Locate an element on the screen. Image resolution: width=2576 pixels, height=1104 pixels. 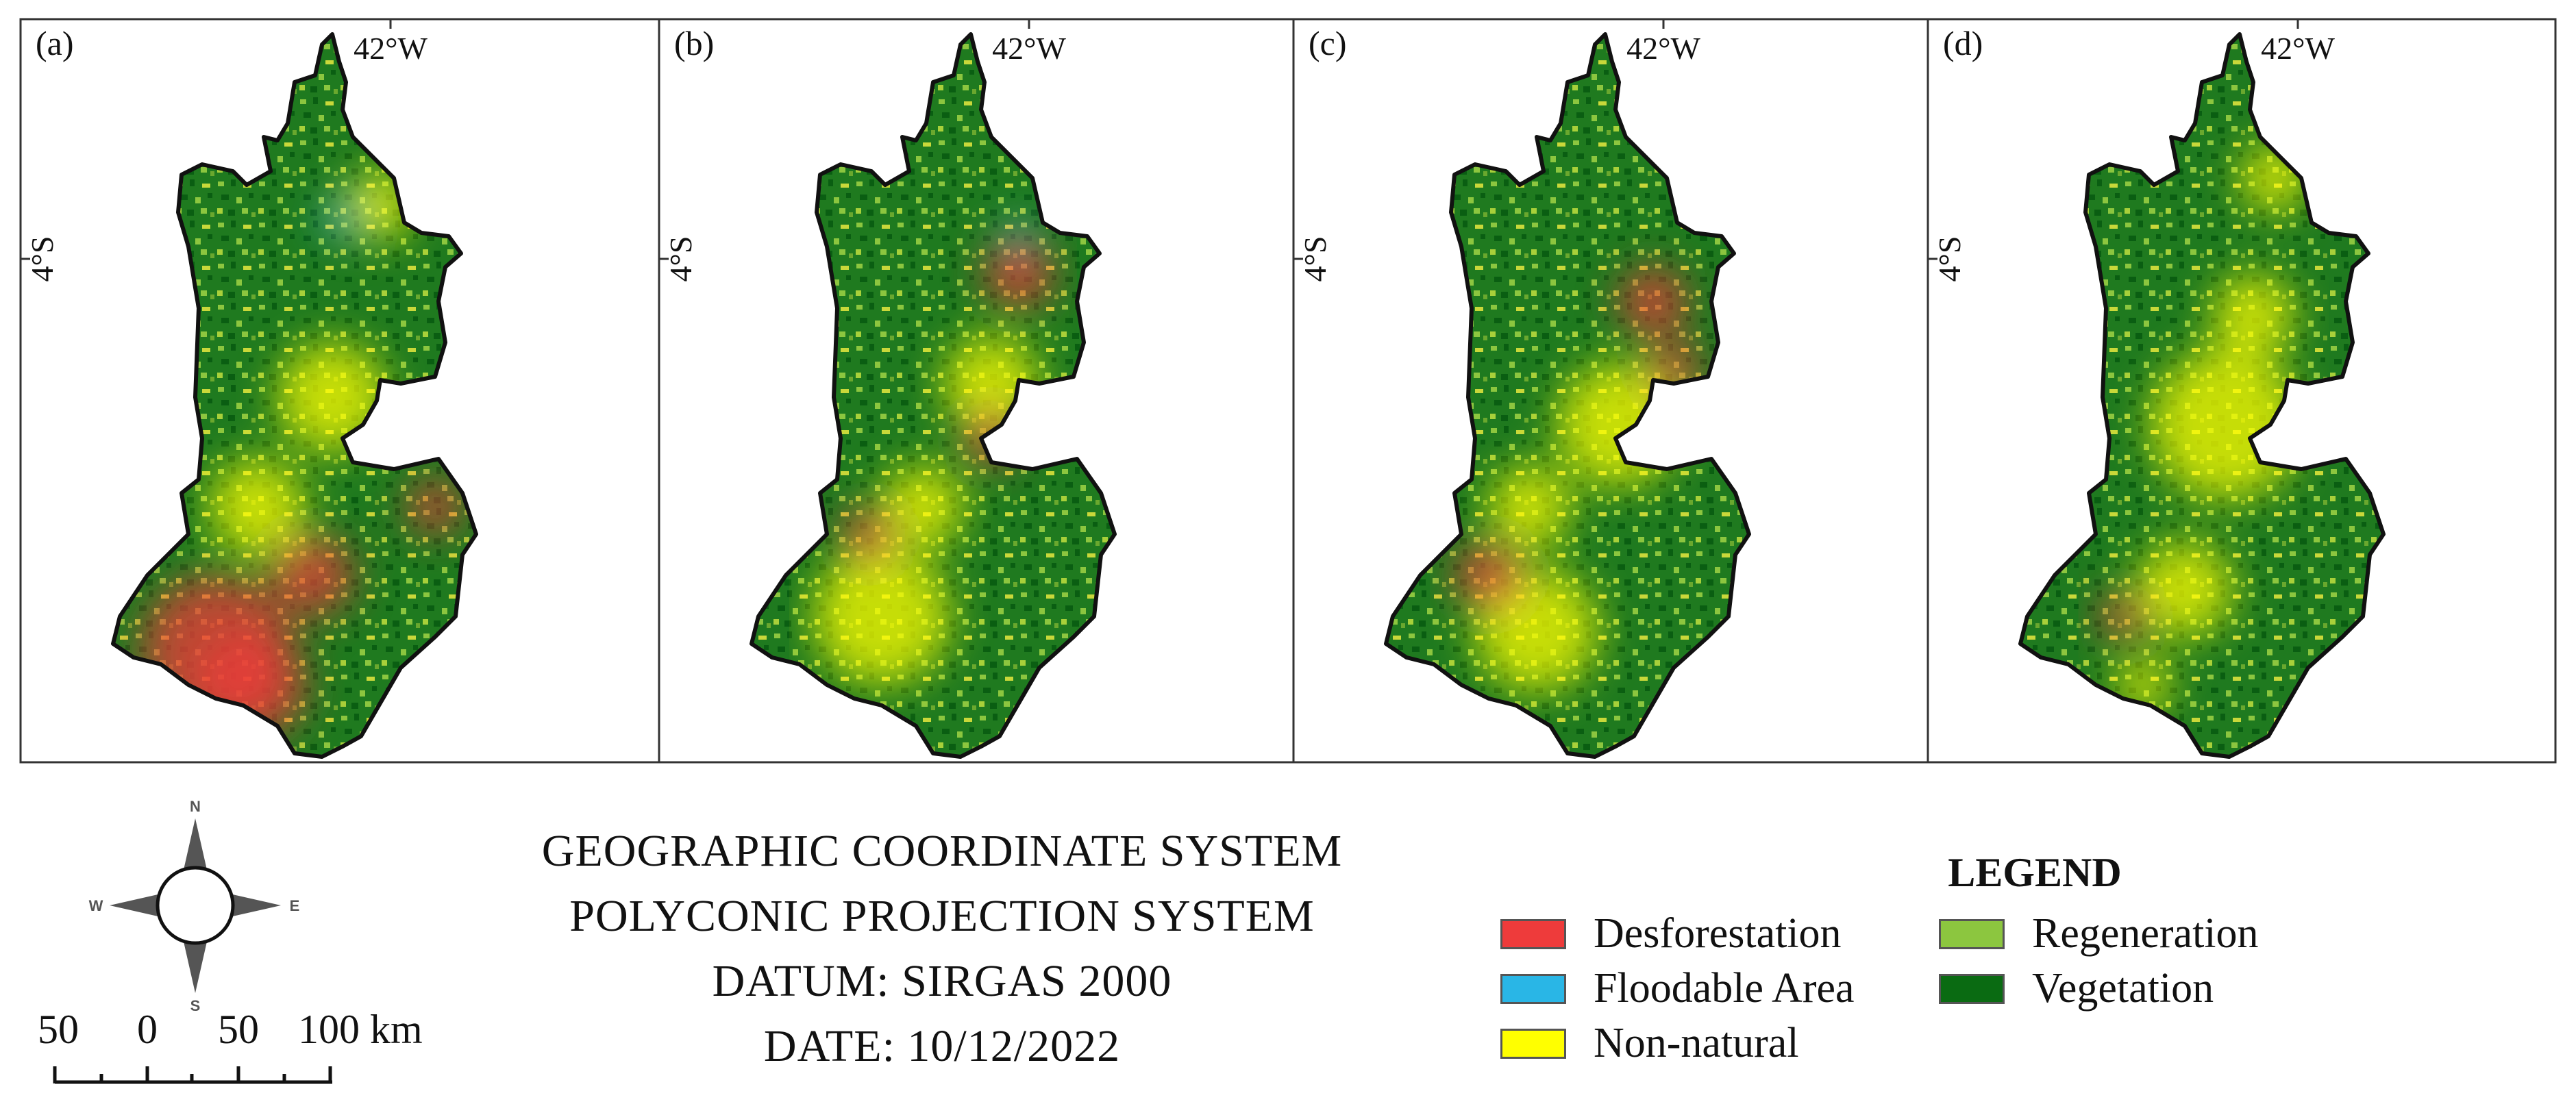
panel-label: (d) is located at coordinates (1963, 43).